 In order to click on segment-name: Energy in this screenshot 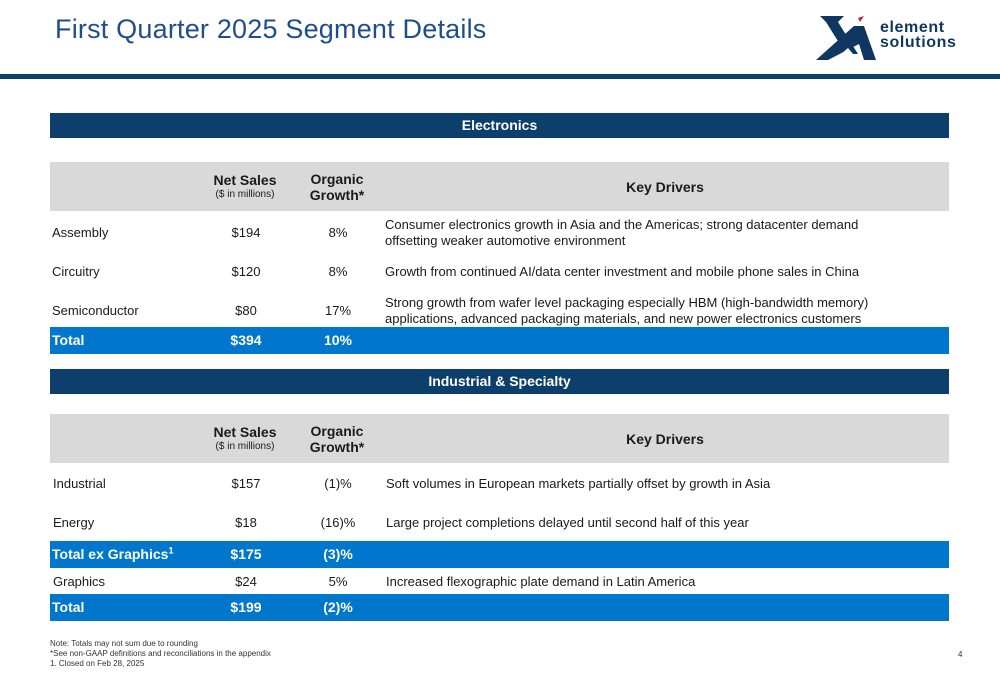, I will do `click(74, 522)`.